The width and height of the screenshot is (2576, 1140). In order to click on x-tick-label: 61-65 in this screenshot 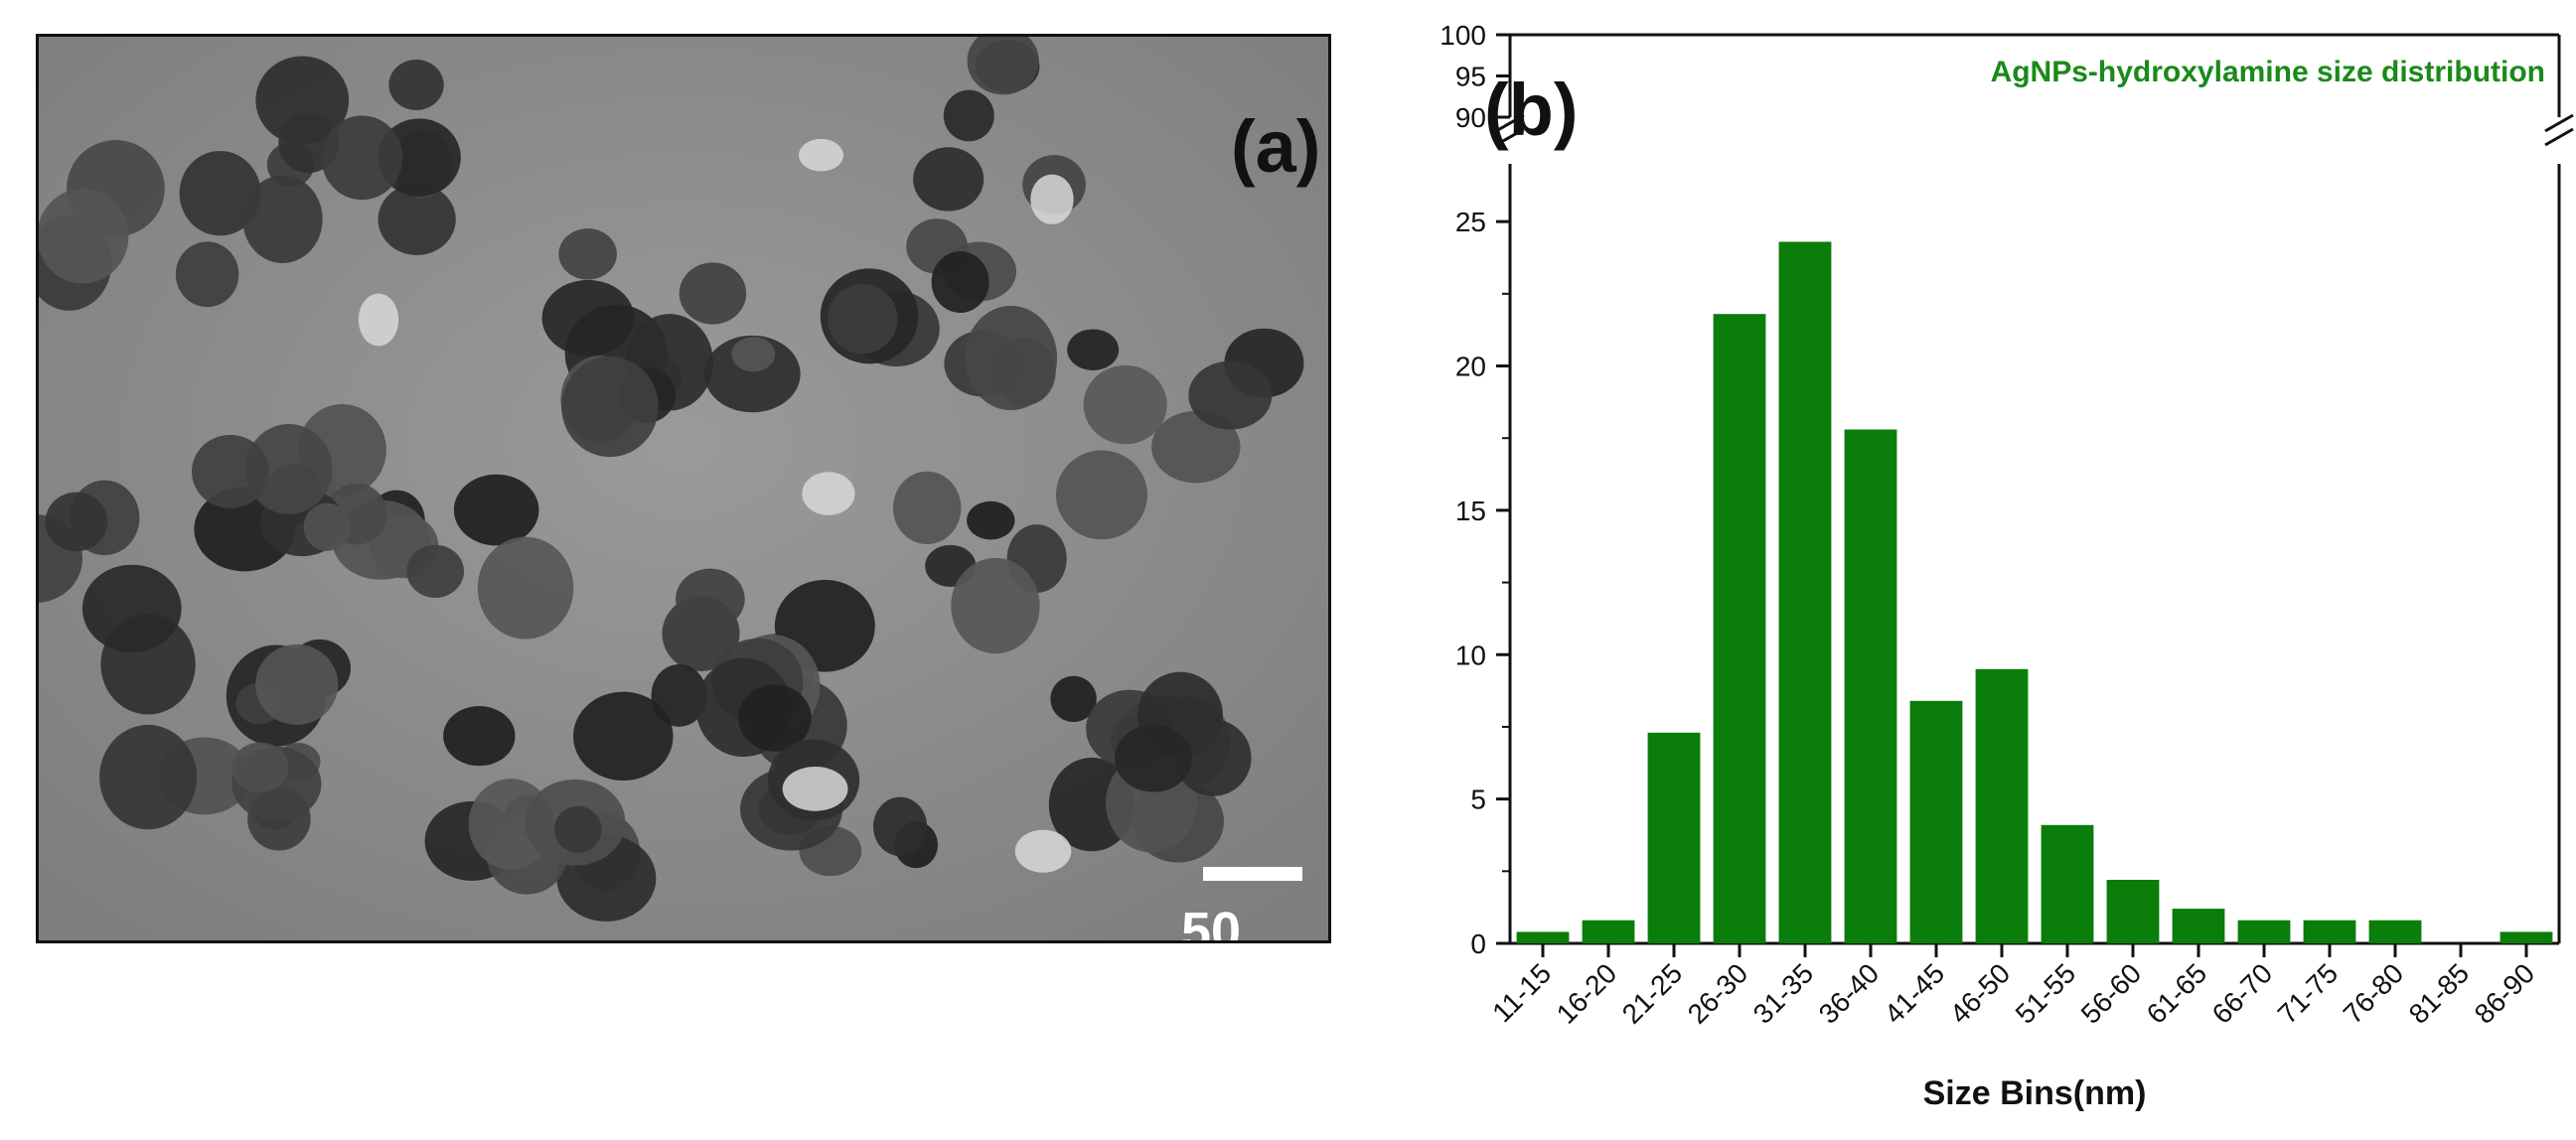, I will do `click(2177, 993)`.